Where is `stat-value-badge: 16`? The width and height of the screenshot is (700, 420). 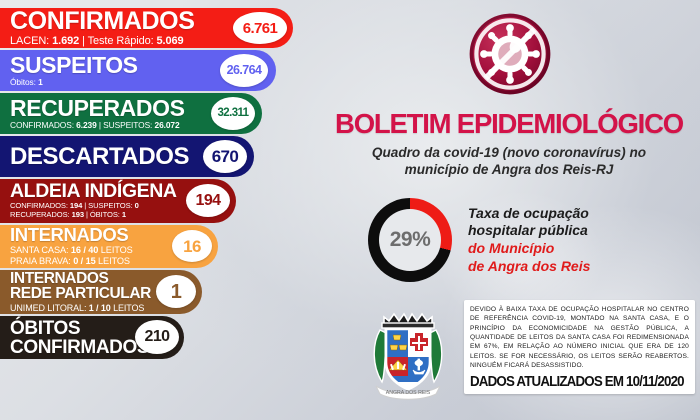
stat-value-badge: 16 is located at coordinates (192, 246).